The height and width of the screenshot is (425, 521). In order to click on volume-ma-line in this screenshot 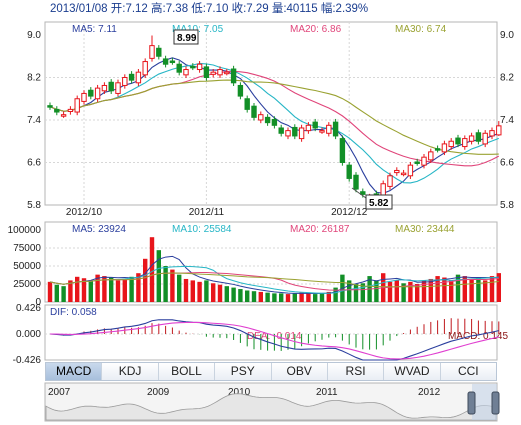, I will do `click(274, 275)`.